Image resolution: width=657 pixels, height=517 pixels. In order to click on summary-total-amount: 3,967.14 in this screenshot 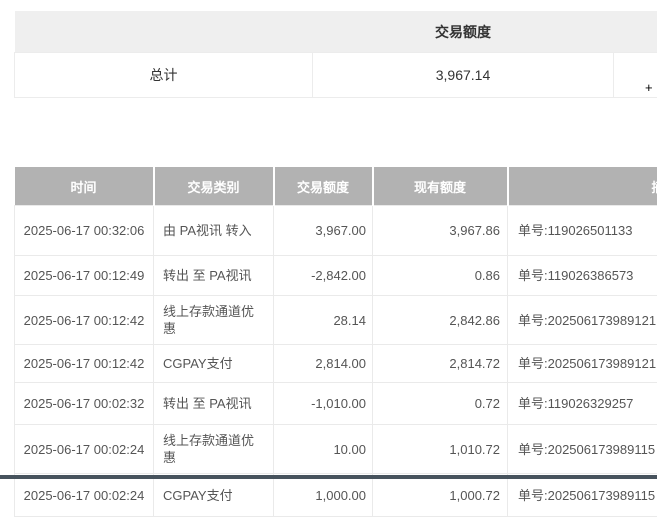, I will do `click(463, 75)`.